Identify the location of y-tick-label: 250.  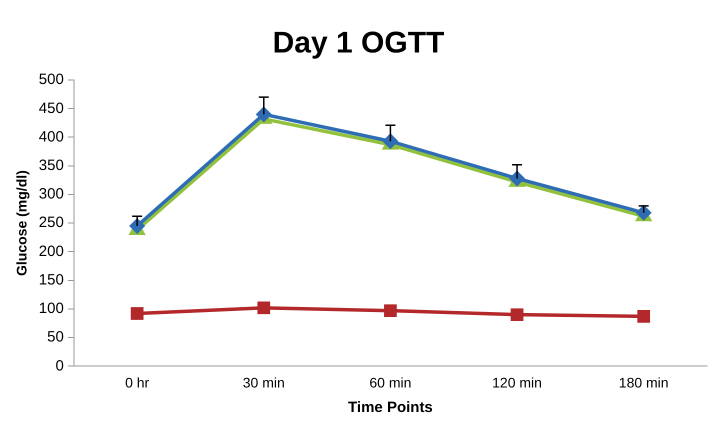
(51, 223).